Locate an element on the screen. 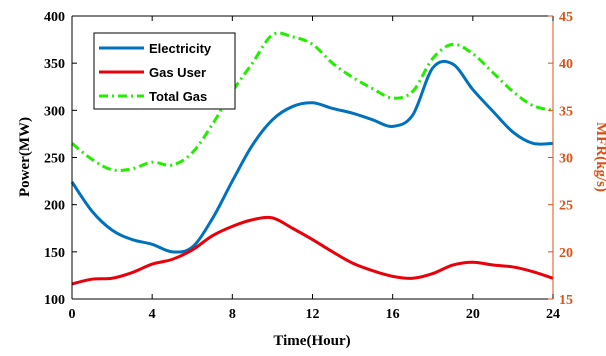  y-tick-label: 400 is located at coordinates (54, 17).